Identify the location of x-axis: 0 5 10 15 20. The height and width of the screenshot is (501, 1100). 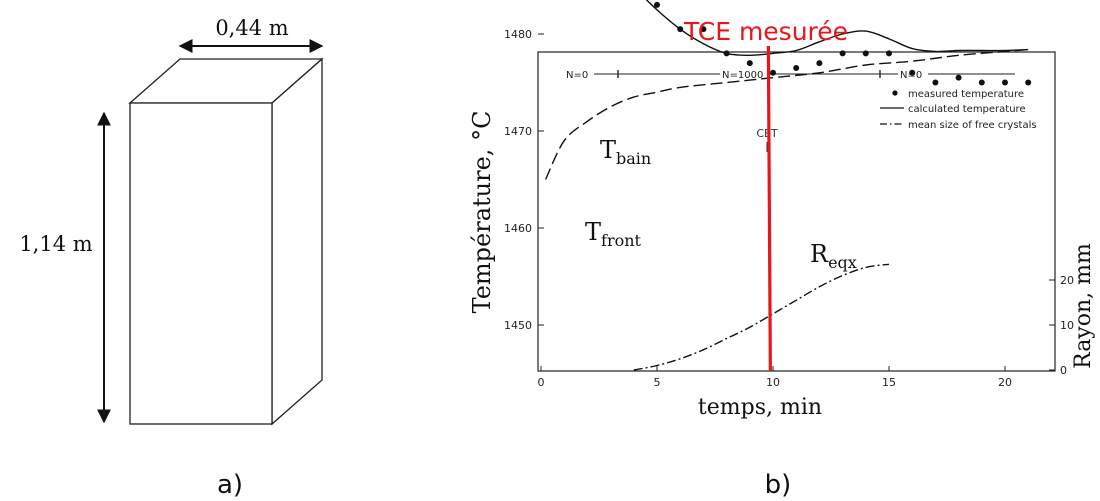
(775, 377).